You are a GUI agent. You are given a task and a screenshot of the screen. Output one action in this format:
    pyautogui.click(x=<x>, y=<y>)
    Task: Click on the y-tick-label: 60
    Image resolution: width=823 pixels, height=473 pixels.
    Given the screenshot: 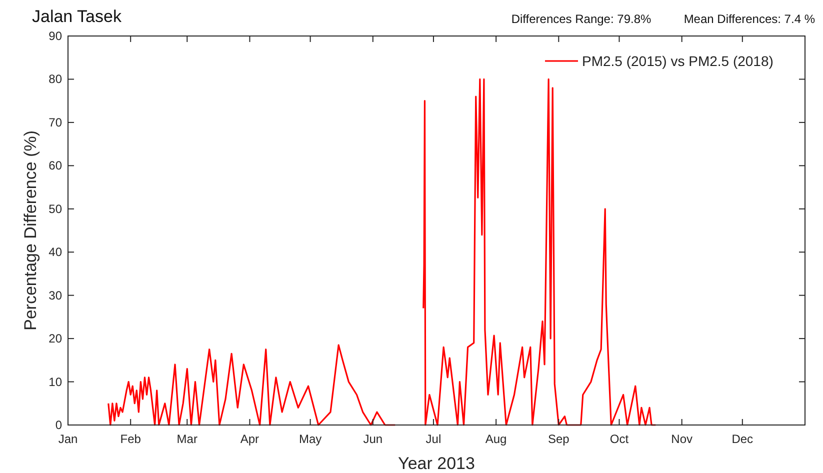 What is the action you would take?
    pyautogui.click(x=55, y=165)
    